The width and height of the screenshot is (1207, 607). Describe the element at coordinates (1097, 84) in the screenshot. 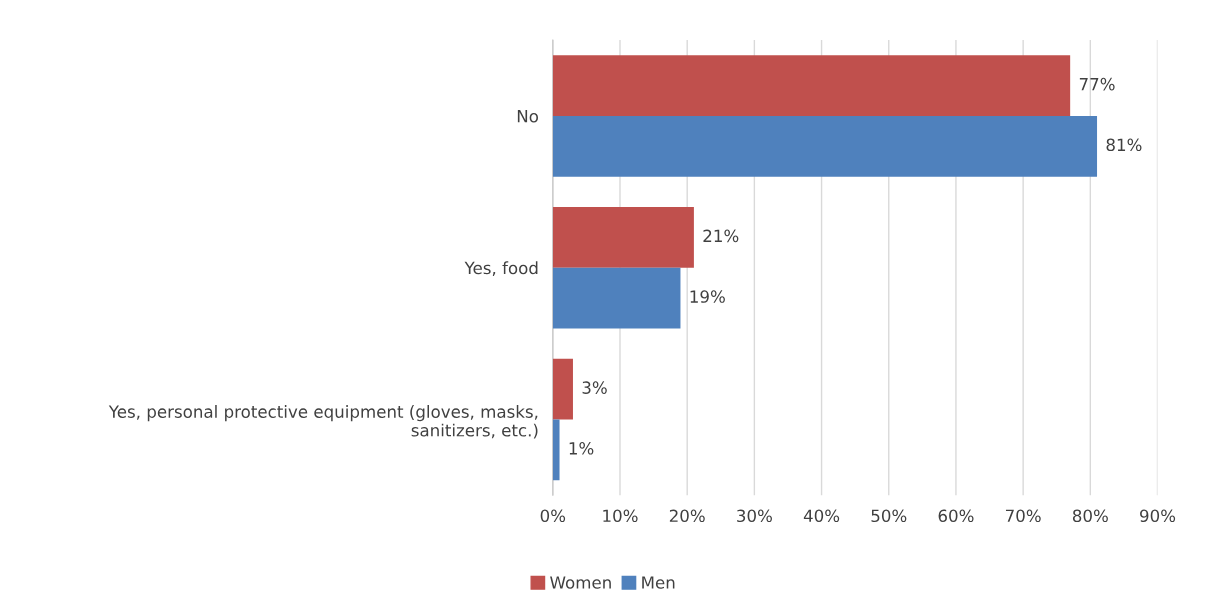

I see `data-label: 77%` at that location.